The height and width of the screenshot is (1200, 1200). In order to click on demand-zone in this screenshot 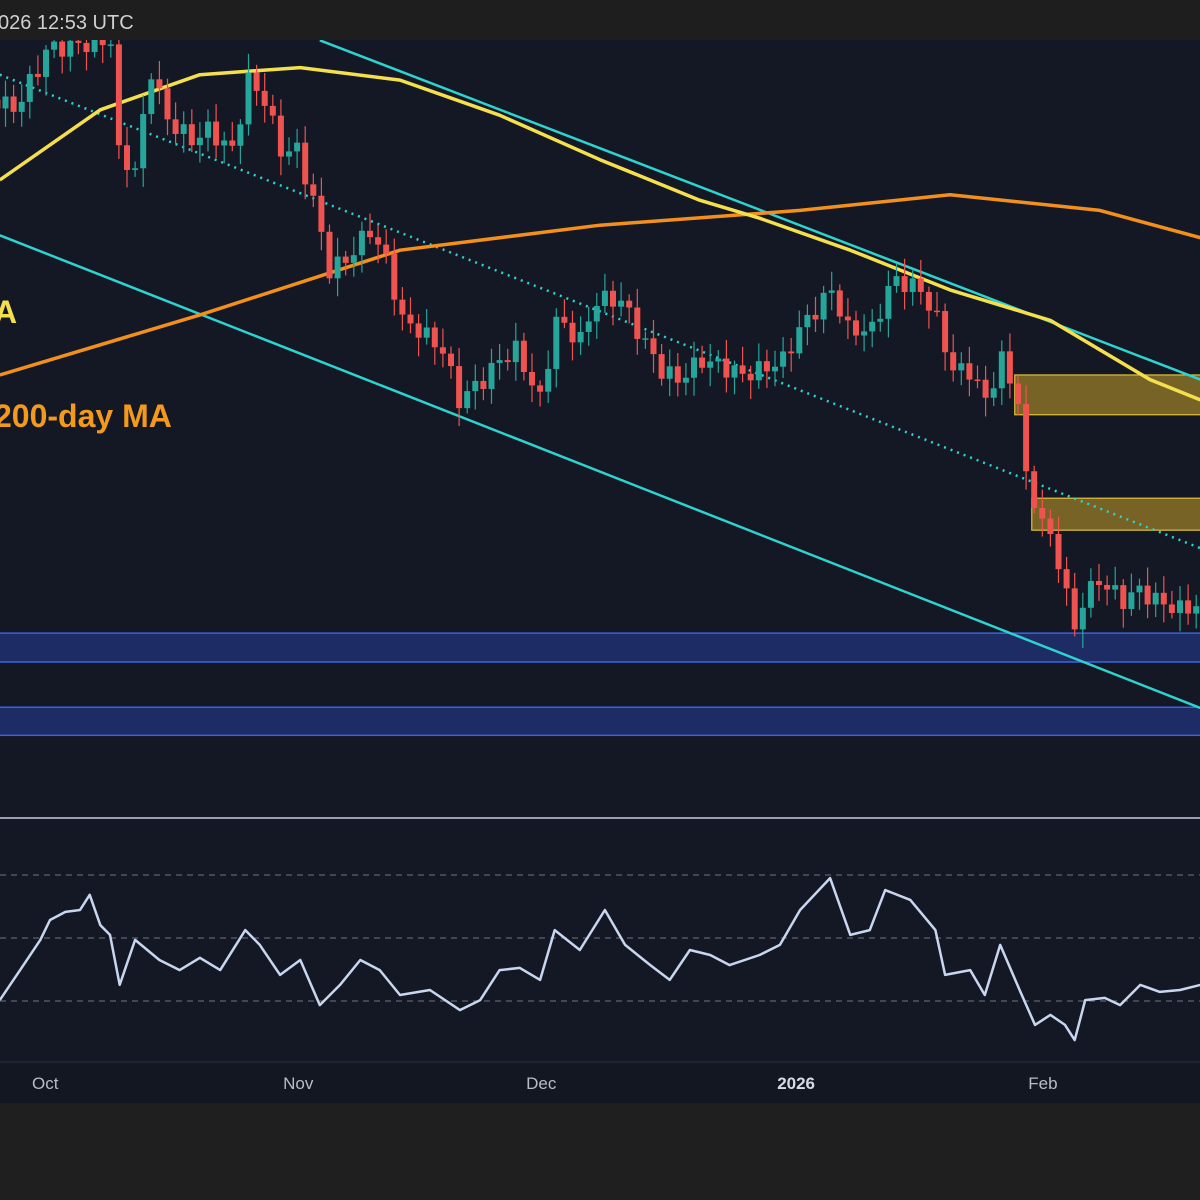, I will do `click(600, 647)`.